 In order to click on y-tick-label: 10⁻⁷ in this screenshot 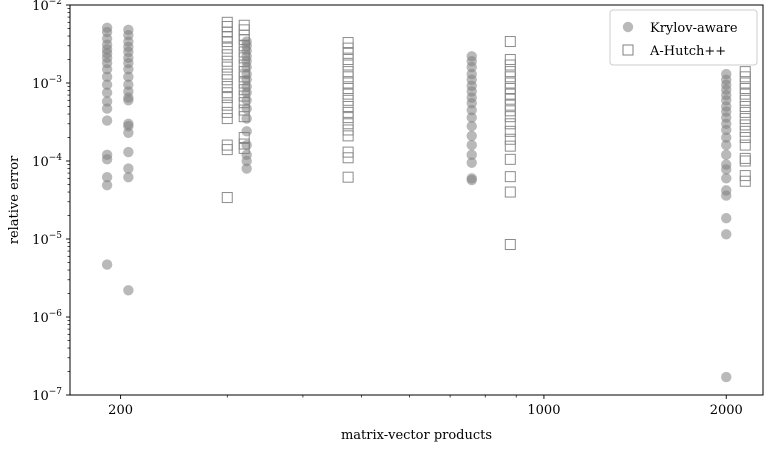, I will do `click(47, 395)`.